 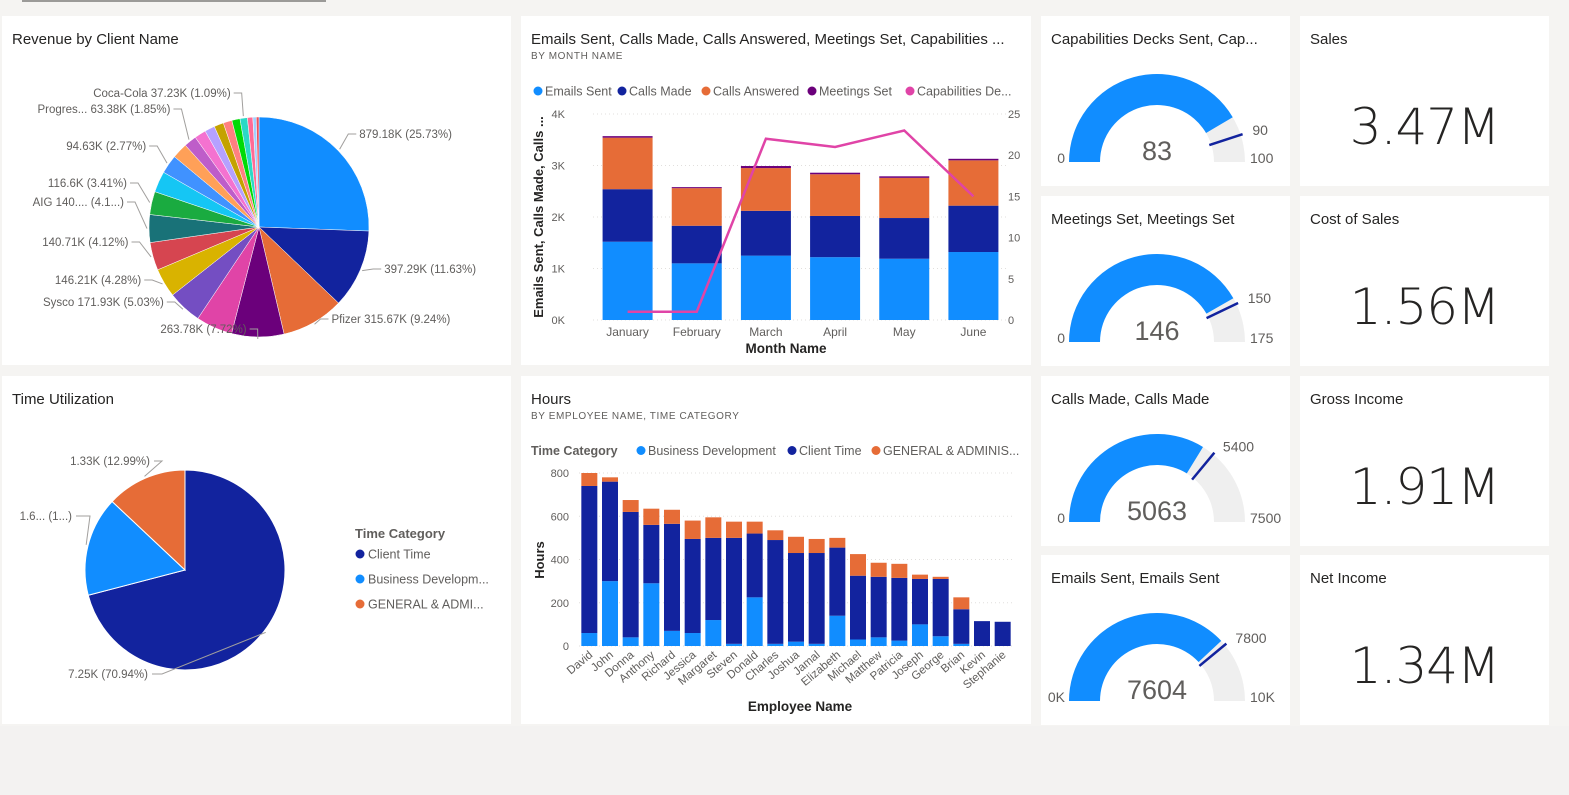 What do you see at coordinates (390, 320) in the screenshot?
I see `data-label: Pfizer 315.67K (9.24%)` at bounding box center [390, 320].